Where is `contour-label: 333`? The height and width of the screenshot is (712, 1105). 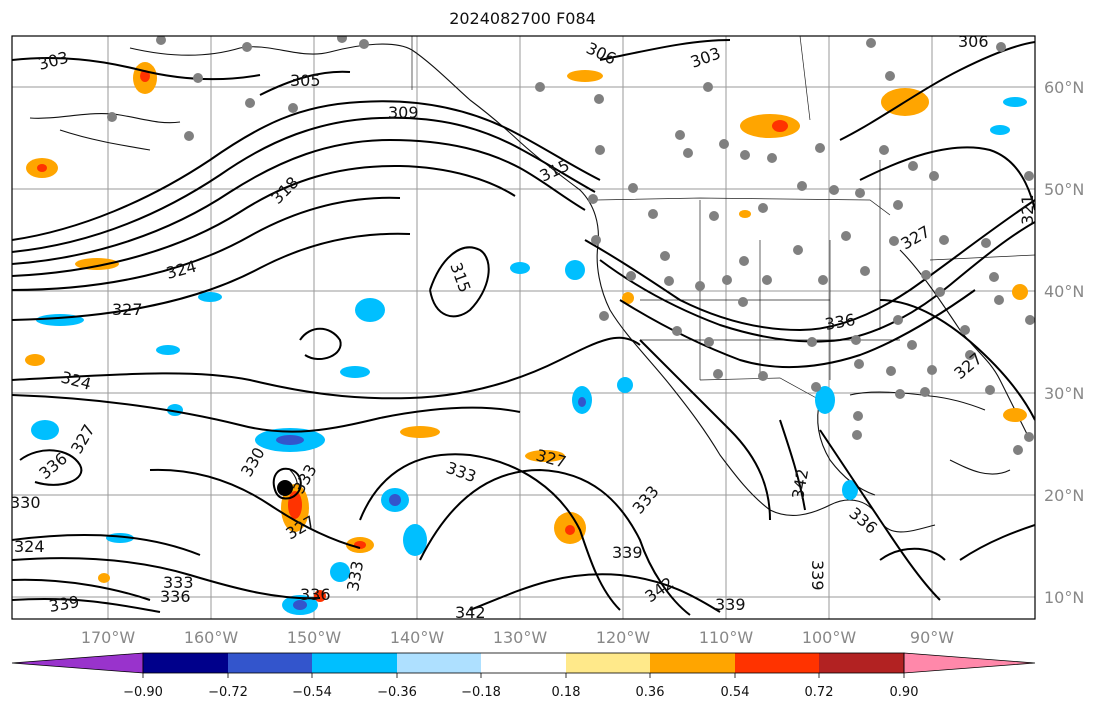
contour-label: 333 is located at coordinates (178, 582).